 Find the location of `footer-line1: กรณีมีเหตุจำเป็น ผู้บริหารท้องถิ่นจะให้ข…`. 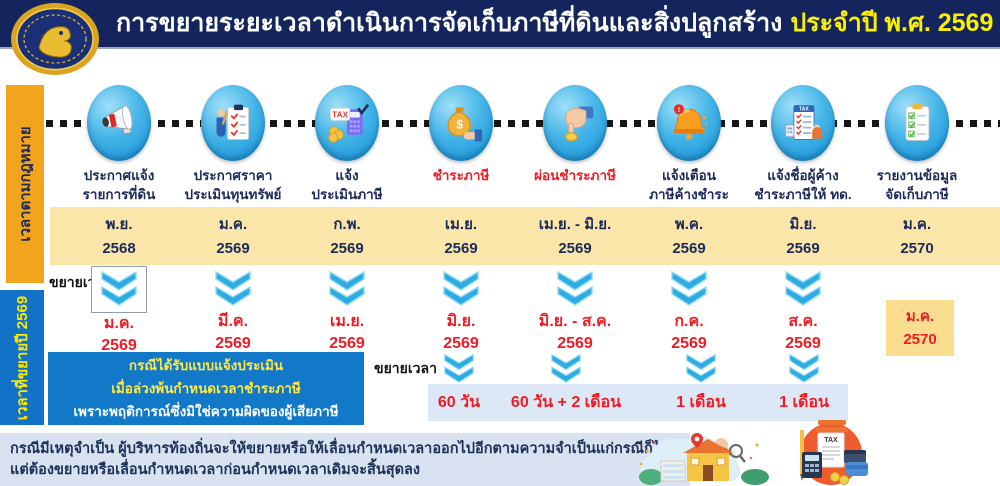

footer-line1: กรณีมีเหตุจำเป็น ผู้บริหารท้องถิ่นจะให้ข… is located at coordinates (340, 449).